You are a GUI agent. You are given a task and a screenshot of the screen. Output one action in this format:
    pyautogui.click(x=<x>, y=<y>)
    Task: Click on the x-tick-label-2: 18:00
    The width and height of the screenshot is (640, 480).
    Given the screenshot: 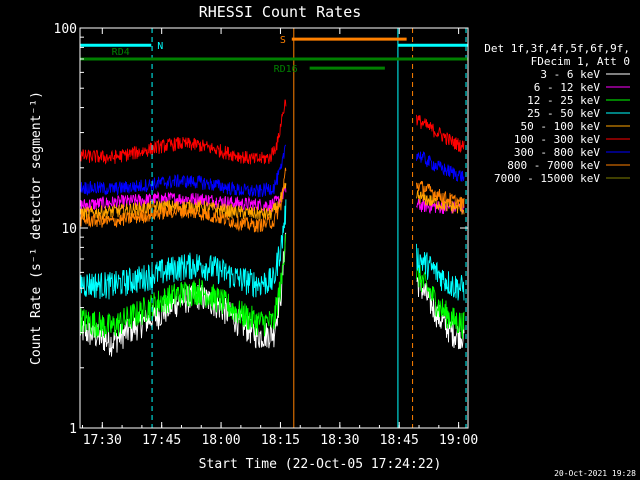 What is the action you would take?
    pyautogui.click(x=220, y=440)
    